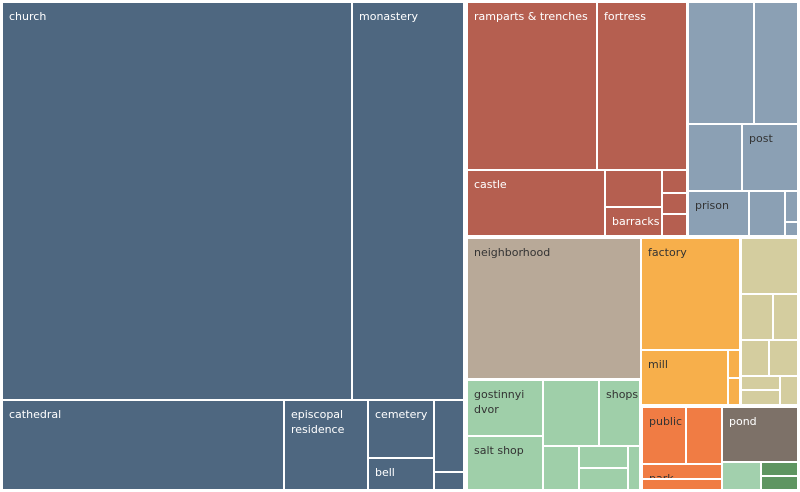  I want to click on treemap-tile-castle: castle, so click(536, 203).